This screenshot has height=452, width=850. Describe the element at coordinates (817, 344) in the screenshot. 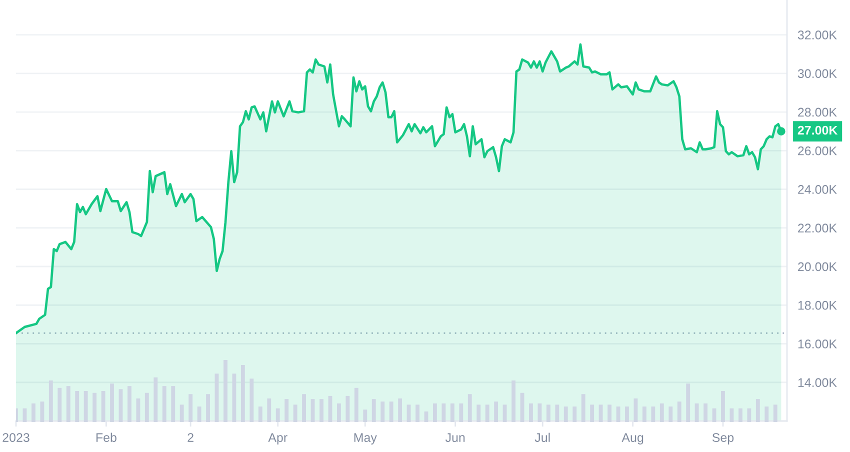

I see `y-tick-label: 16.00K` at that location.